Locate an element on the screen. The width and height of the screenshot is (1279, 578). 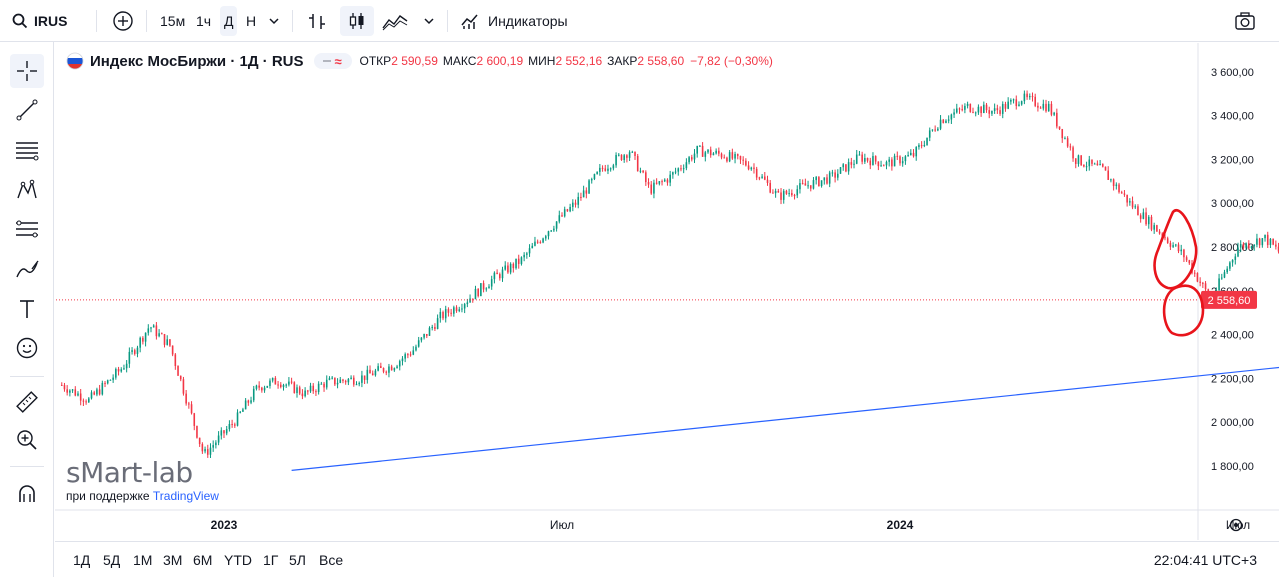
zoom-tool is located at coordinates (27, 440).